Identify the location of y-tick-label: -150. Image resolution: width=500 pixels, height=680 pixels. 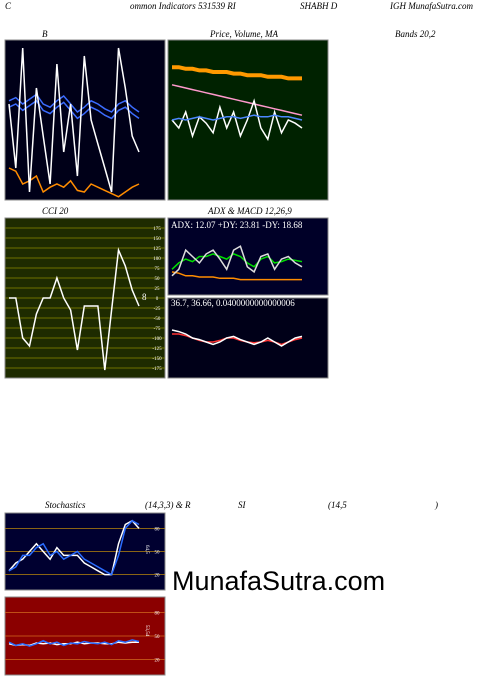
(157, 359).